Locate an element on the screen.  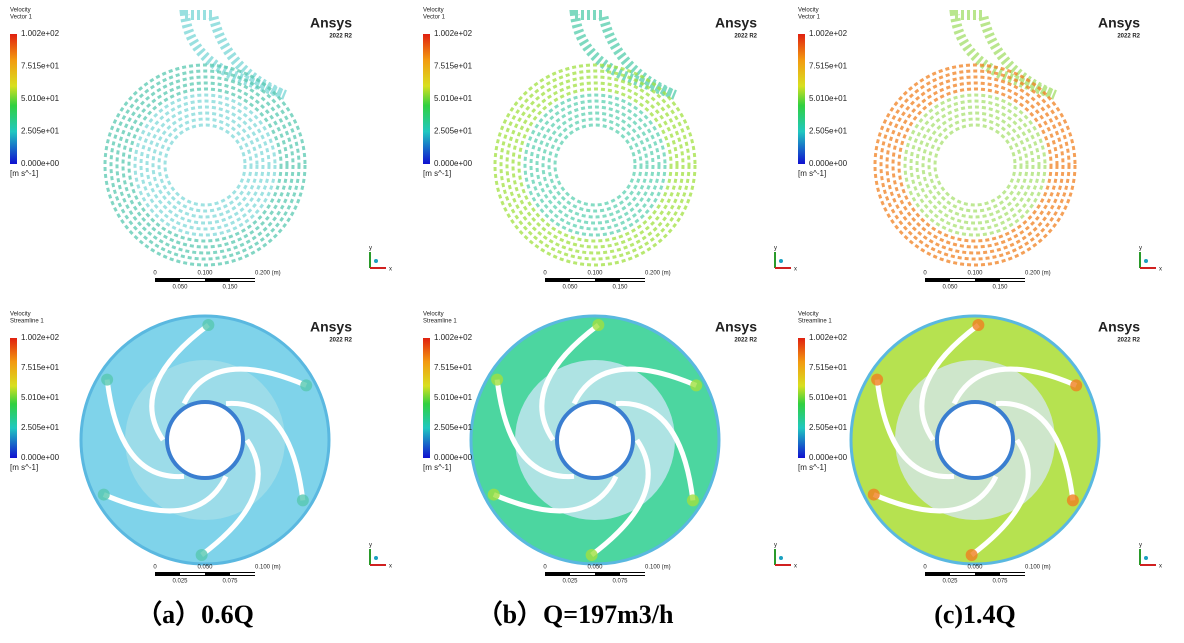
colorbar-unit: [m s^-1] is located at coordinates (24, 173).